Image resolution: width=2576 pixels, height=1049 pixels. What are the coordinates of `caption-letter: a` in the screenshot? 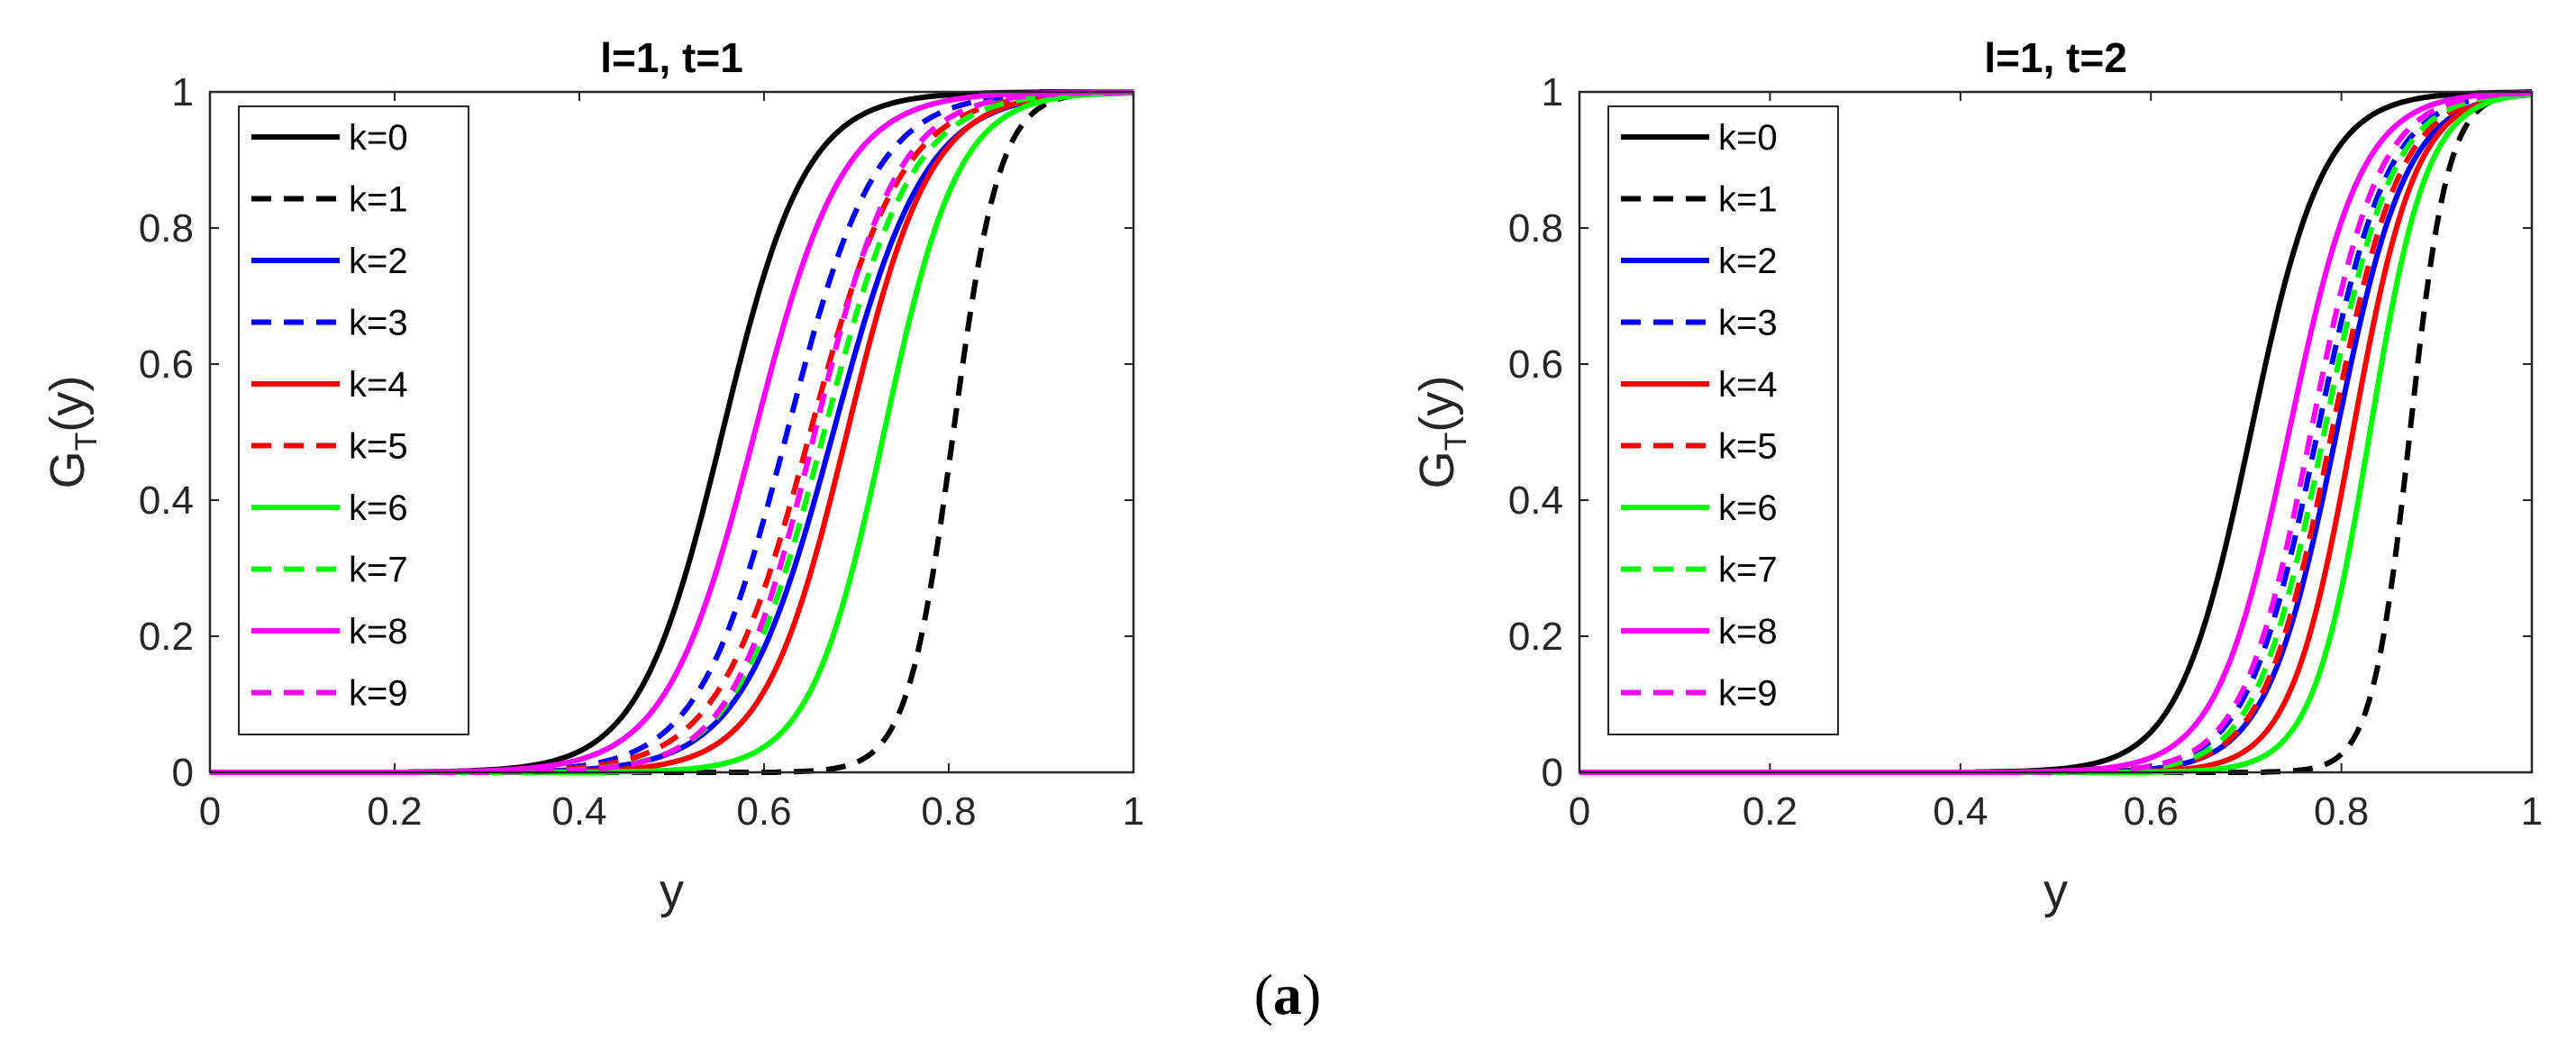 It's located at (1287, 994).